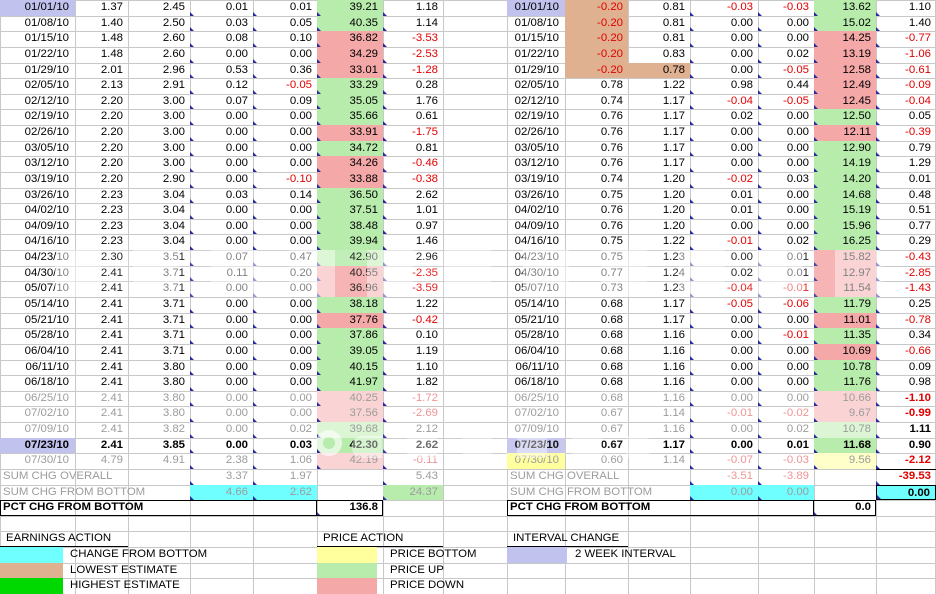 The width and height of the screenshot is (936, 594). What do you see at coordinates (46, 100) in the screenshot?
I see `date-cell: 02/12/10` at bounding box center [46, 100].